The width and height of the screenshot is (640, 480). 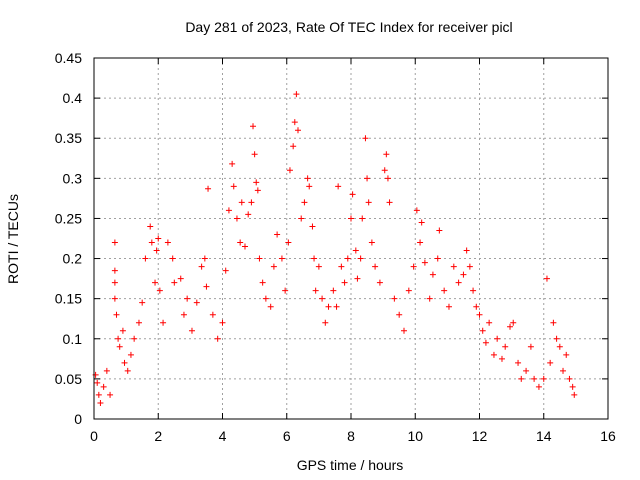 What do you see at coordinates (287, 436) in the screenshot?
I see `x-tick-label: 6` at bounding box center [287, 436].